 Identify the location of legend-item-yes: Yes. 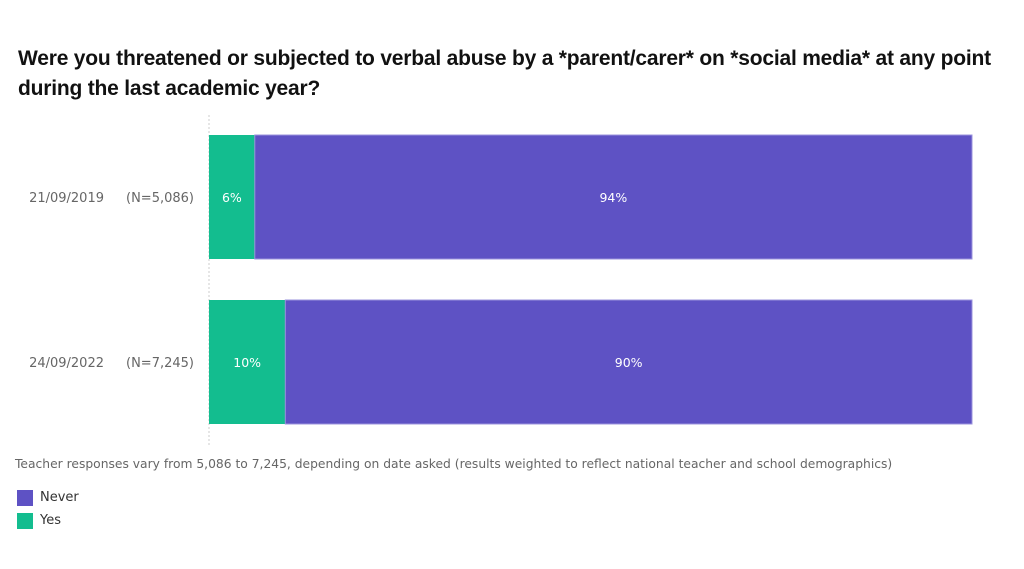
(48, 520).